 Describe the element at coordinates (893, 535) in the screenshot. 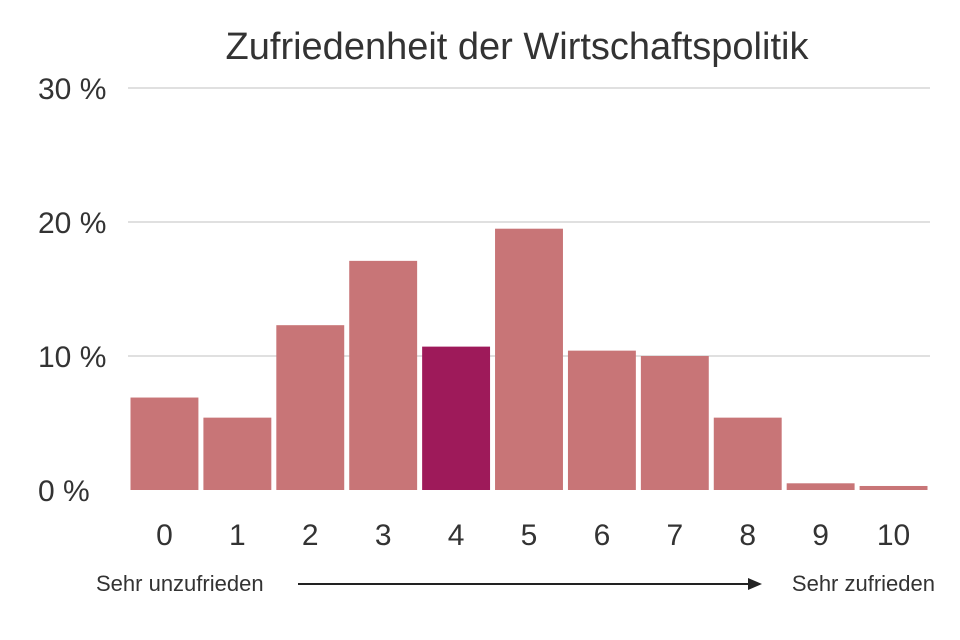

I see `x-tick-label: 10` at that location.